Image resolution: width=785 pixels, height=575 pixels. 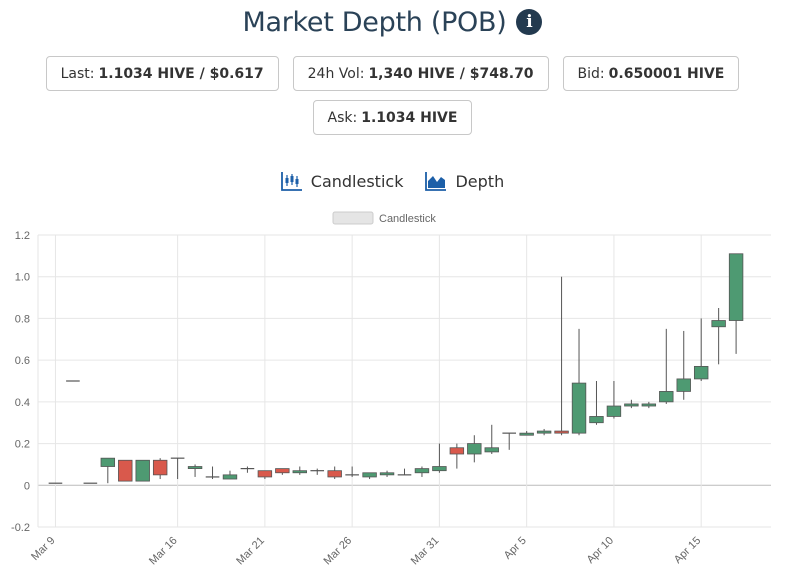 I want to click on last-price-value: 1.1034 HIVE / $0.617, so click(x=181, y=73).